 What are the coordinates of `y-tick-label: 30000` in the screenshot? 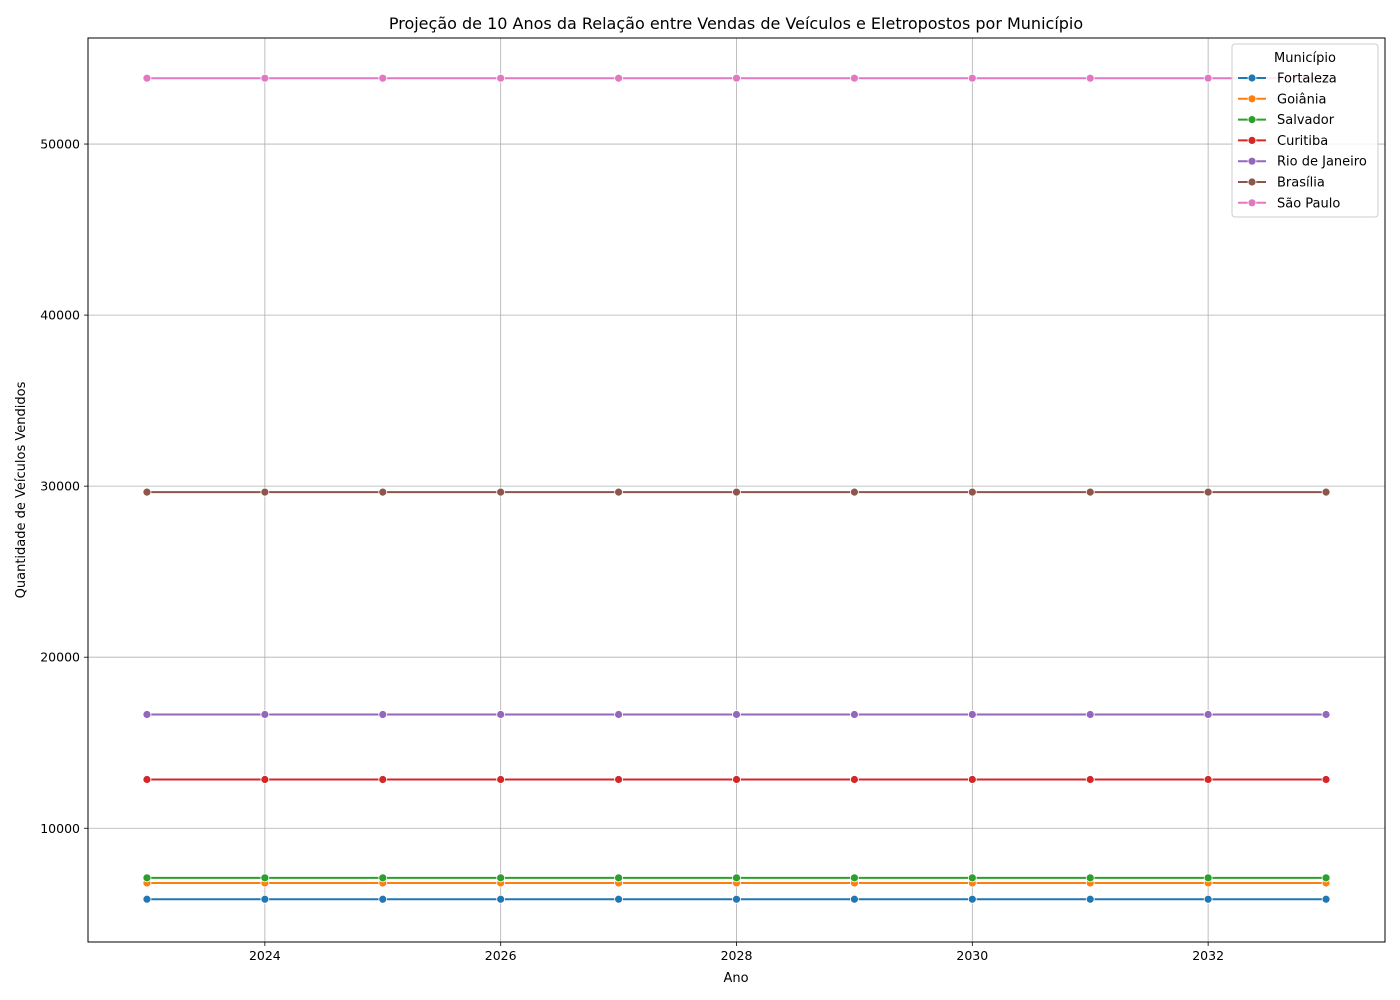 It's located at (60, 486).